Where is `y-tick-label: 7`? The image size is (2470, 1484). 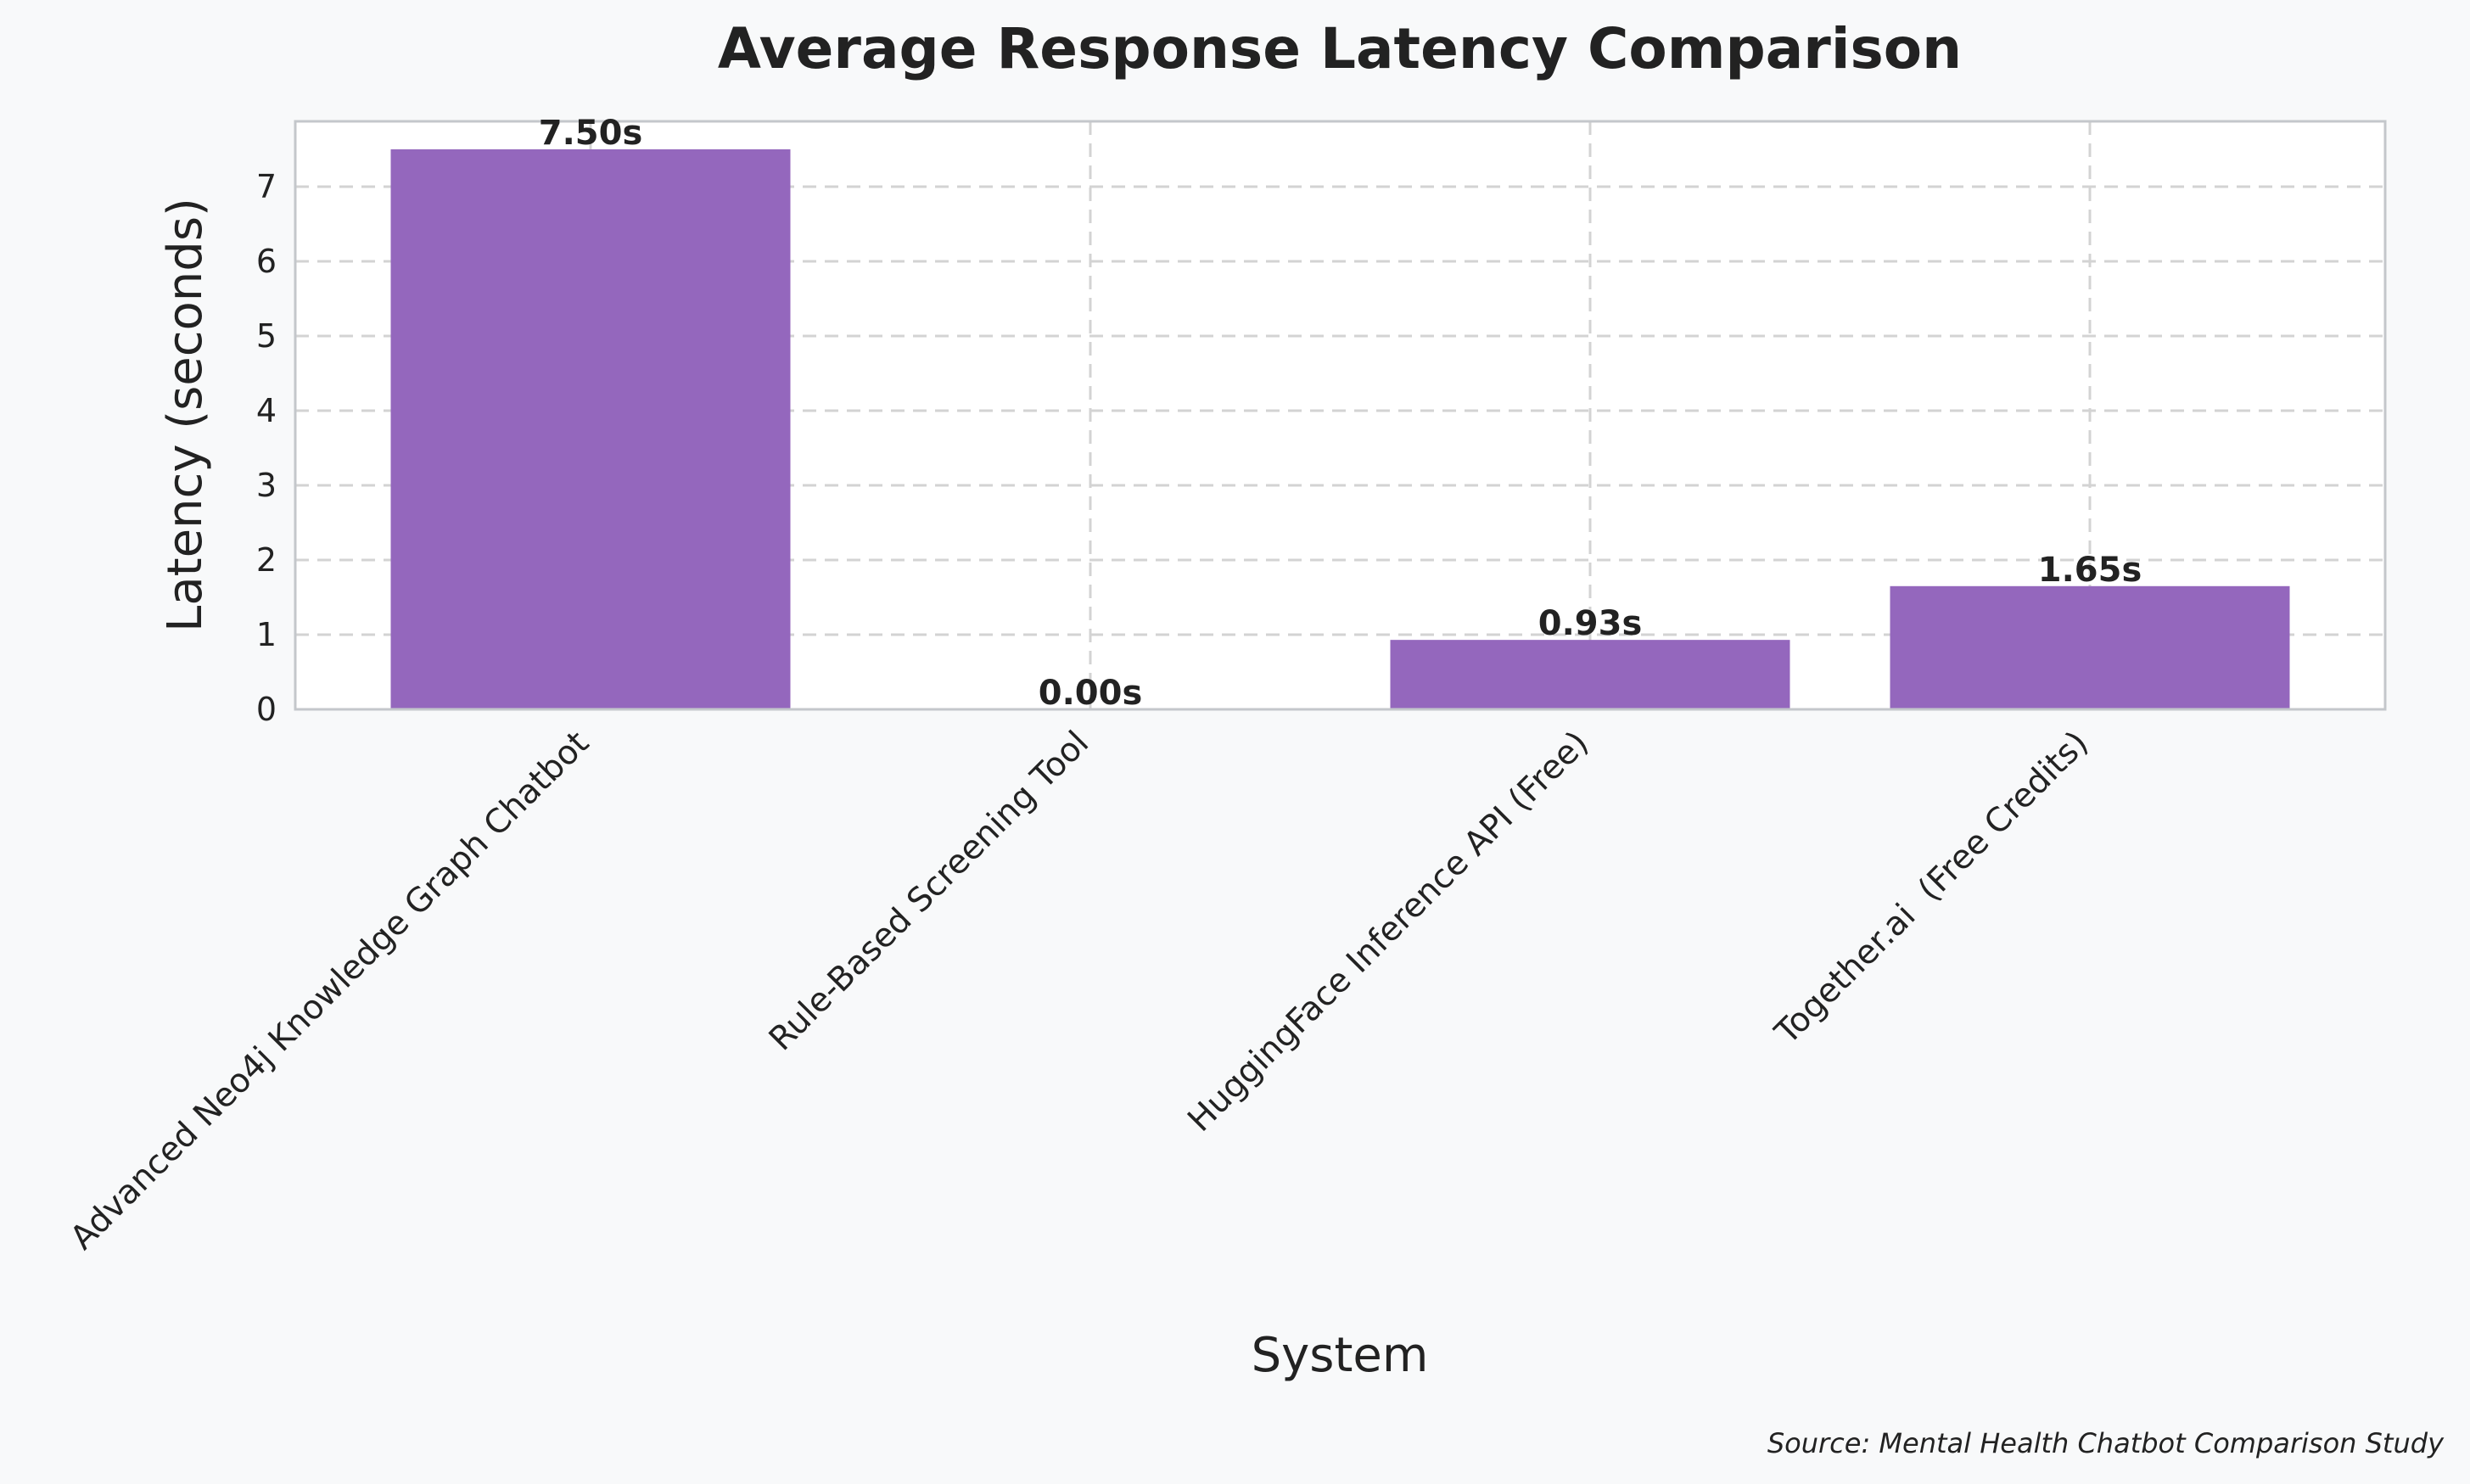 y-tick-label: 7 is located at coordinates (266, 187).